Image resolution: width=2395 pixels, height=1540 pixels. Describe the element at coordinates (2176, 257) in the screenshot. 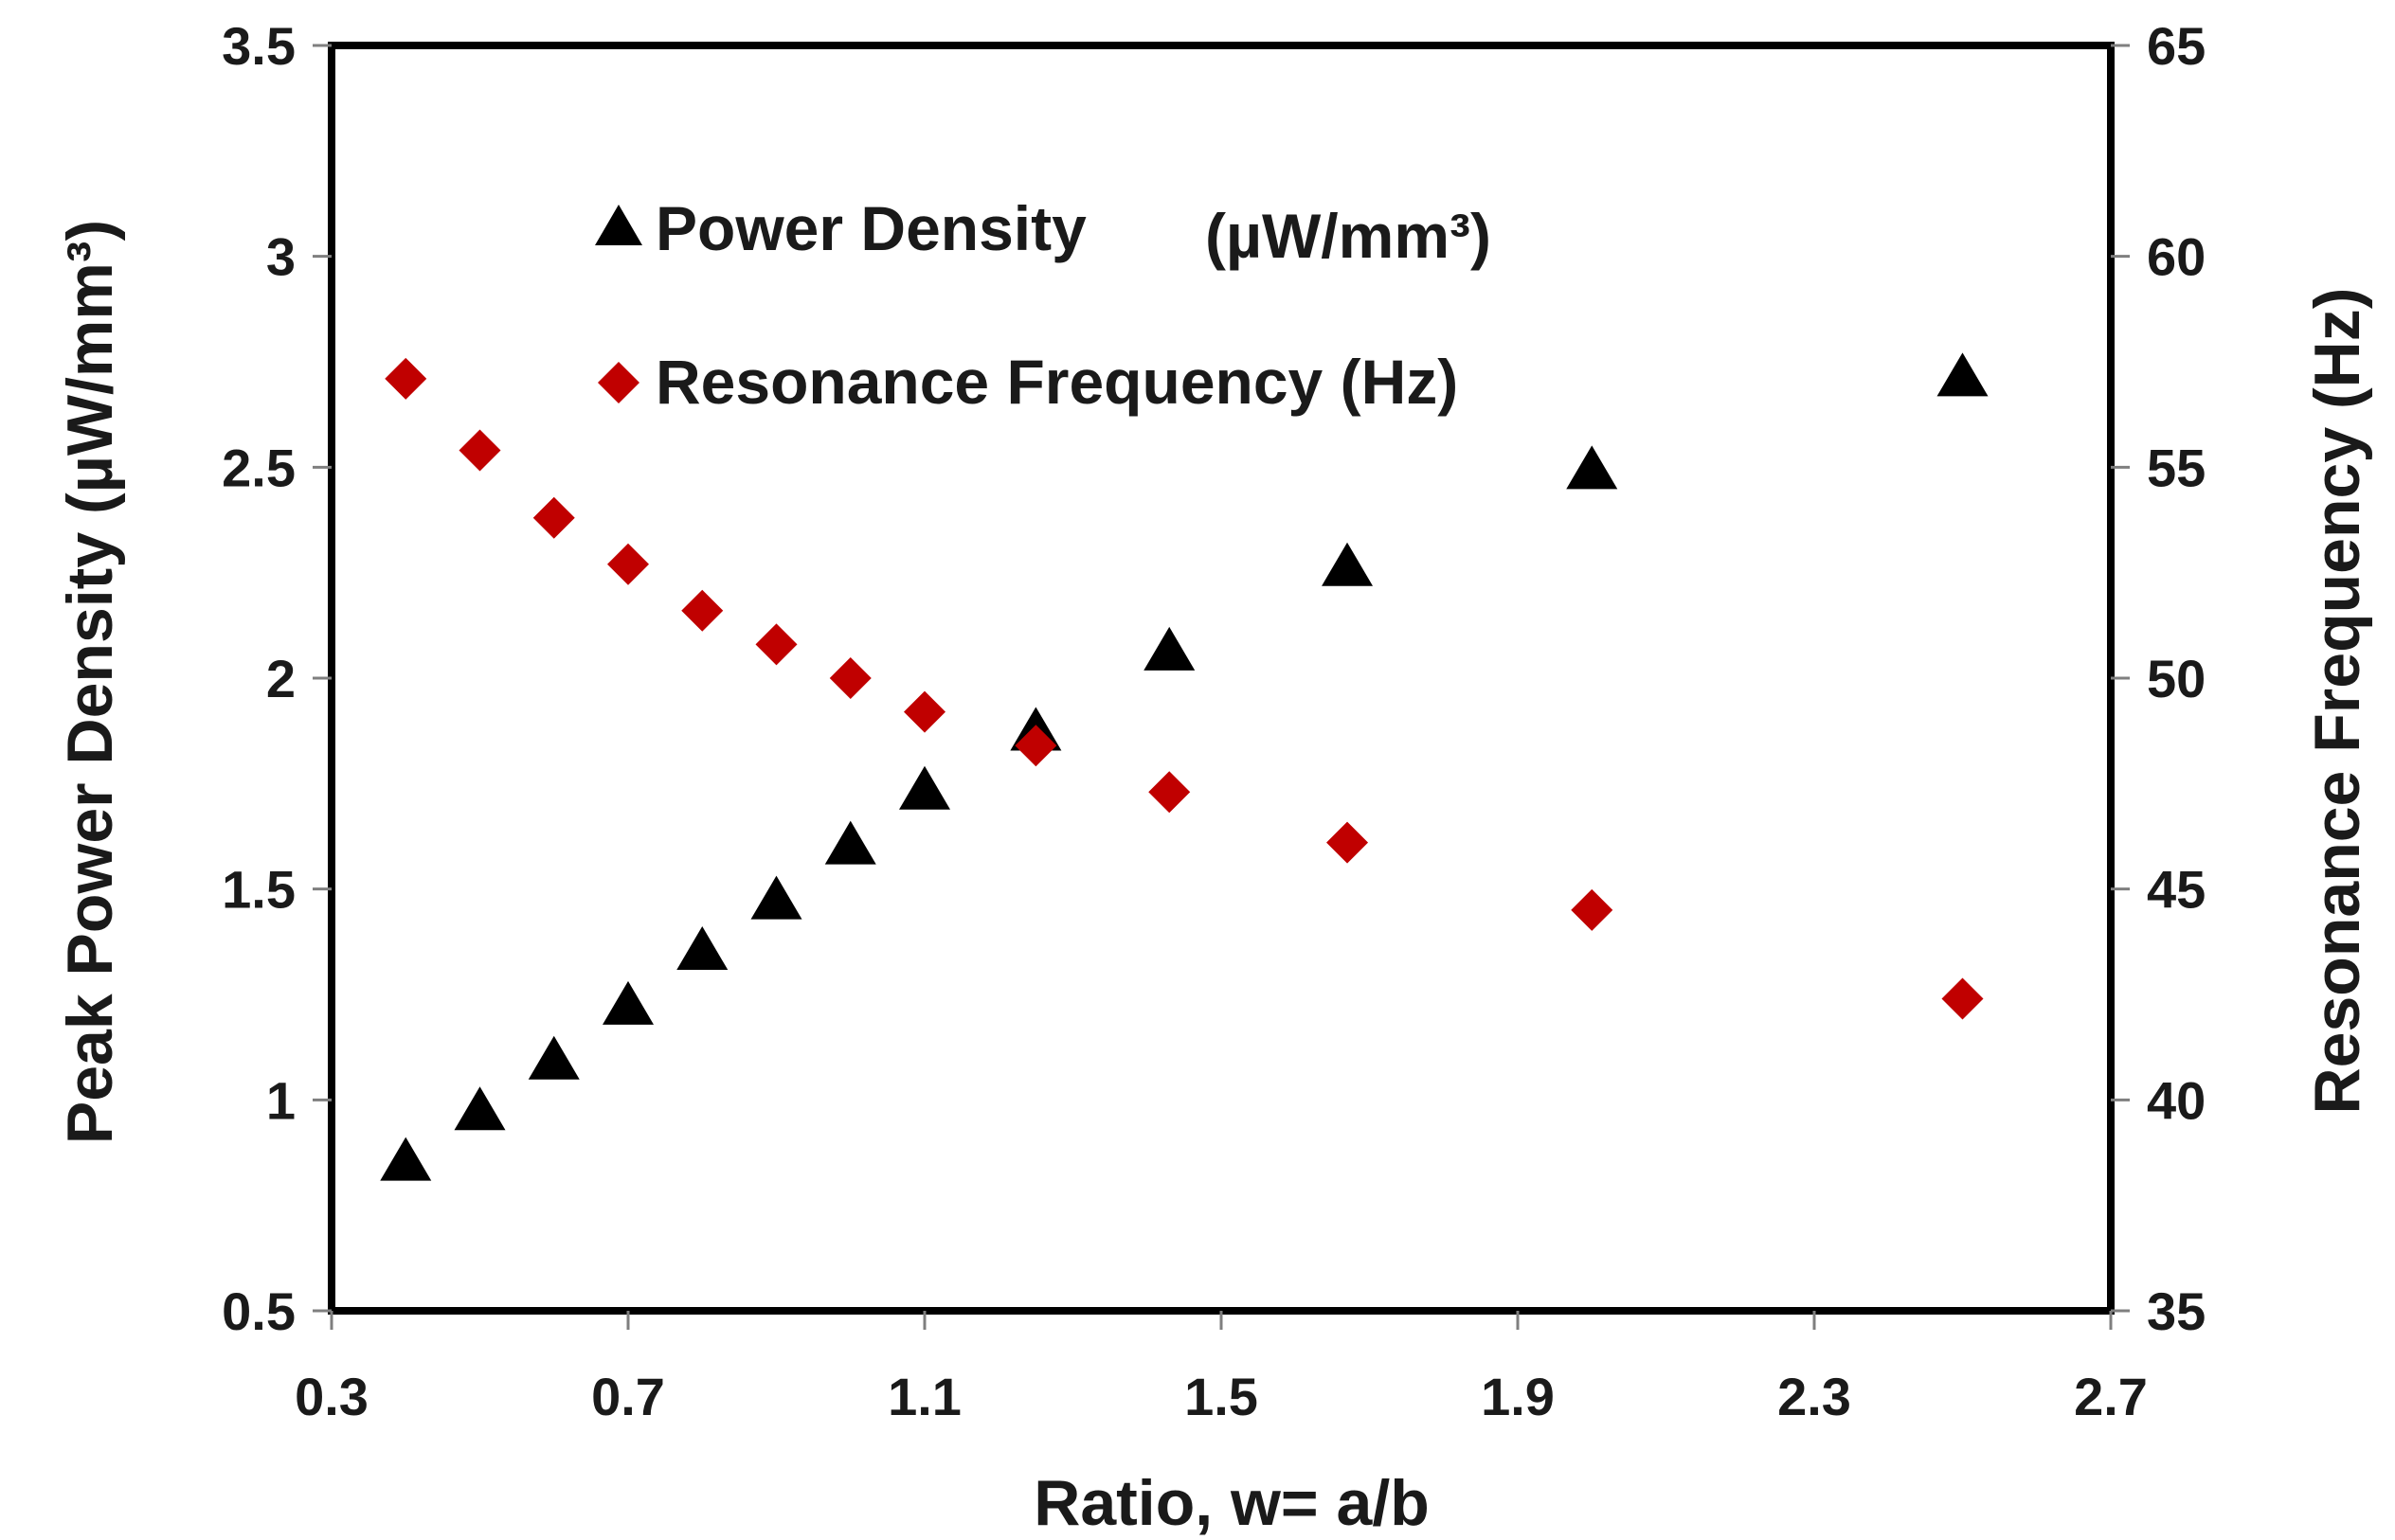

I see `right-axis-tick-label: 60` at that location.